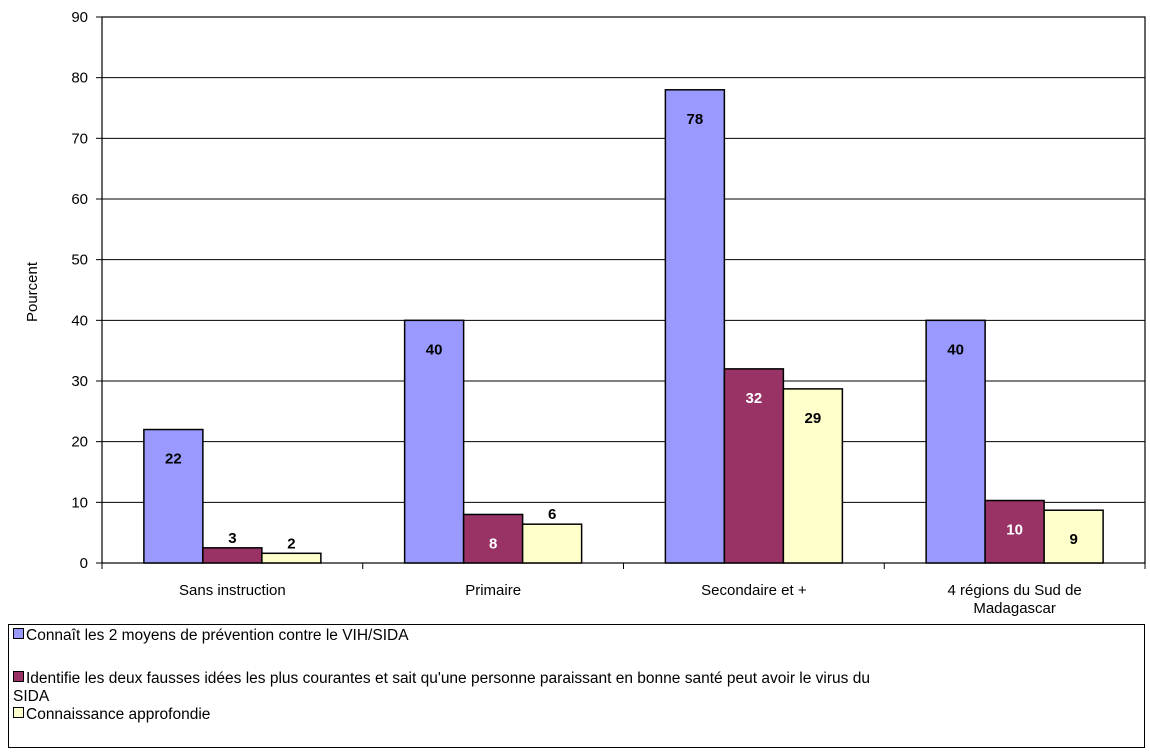  I want to click on y-tick-label: 70, so click(79, 138).